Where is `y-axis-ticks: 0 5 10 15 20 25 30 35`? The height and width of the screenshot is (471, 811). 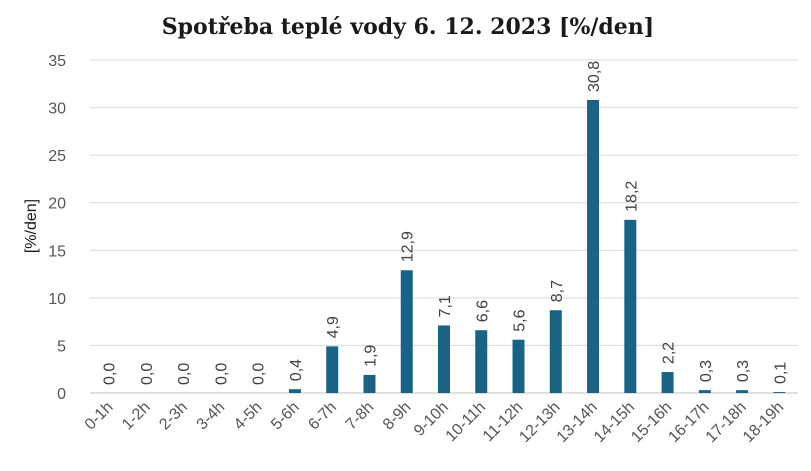 y-axis-ticks: 0 5 10 15 20 25 30 35 is located at coordinates (57, 228).